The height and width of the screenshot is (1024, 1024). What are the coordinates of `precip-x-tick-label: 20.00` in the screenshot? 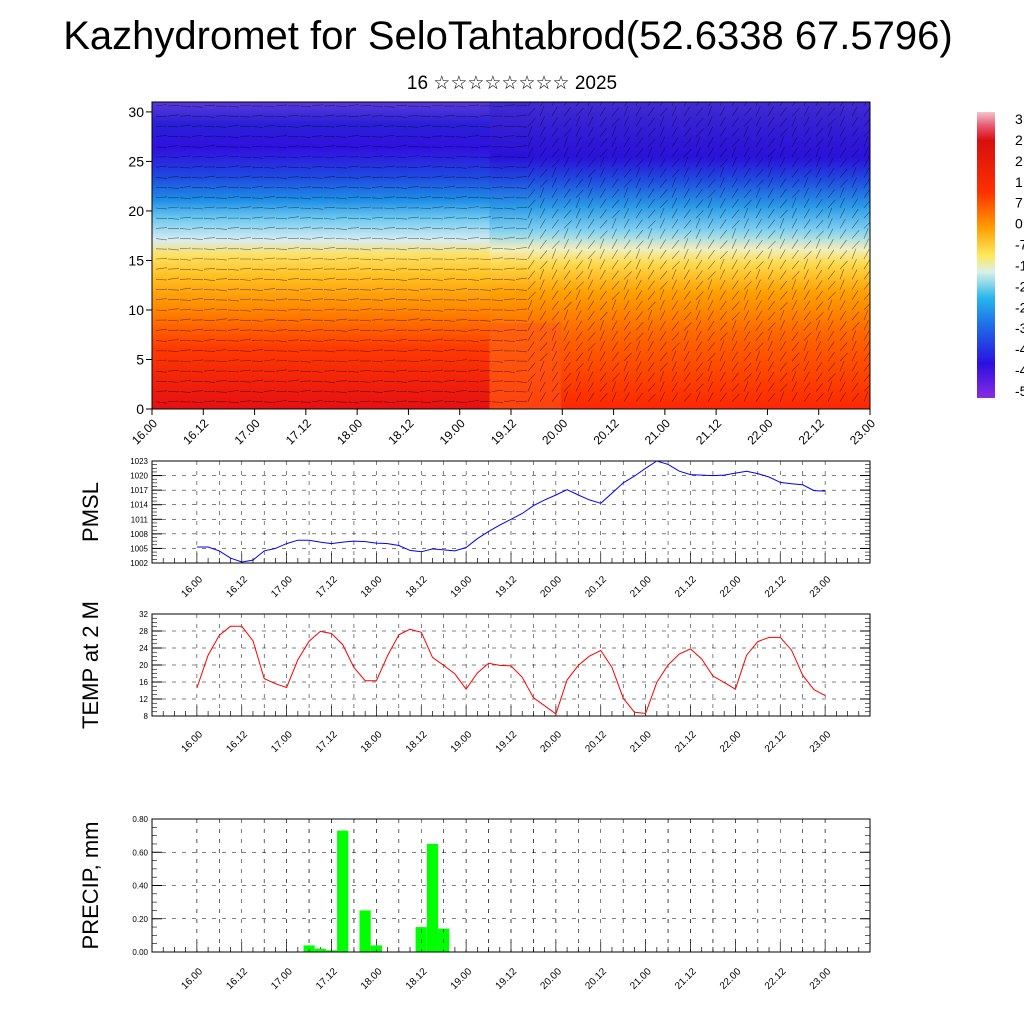 It's located at (552, 979).